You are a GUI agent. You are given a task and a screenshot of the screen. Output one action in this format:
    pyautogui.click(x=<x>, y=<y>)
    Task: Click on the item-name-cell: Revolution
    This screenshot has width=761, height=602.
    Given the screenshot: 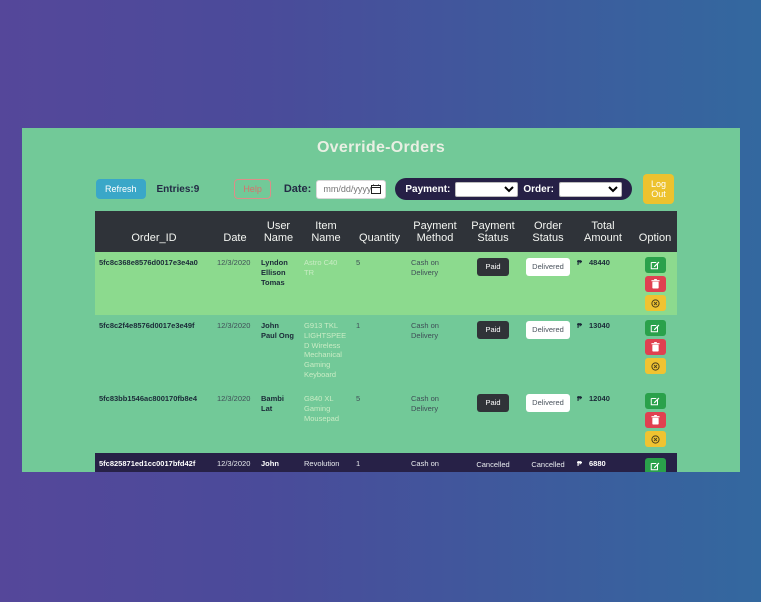 What is the action you would take?
    pyautogui.click(x=322, y=463)
    